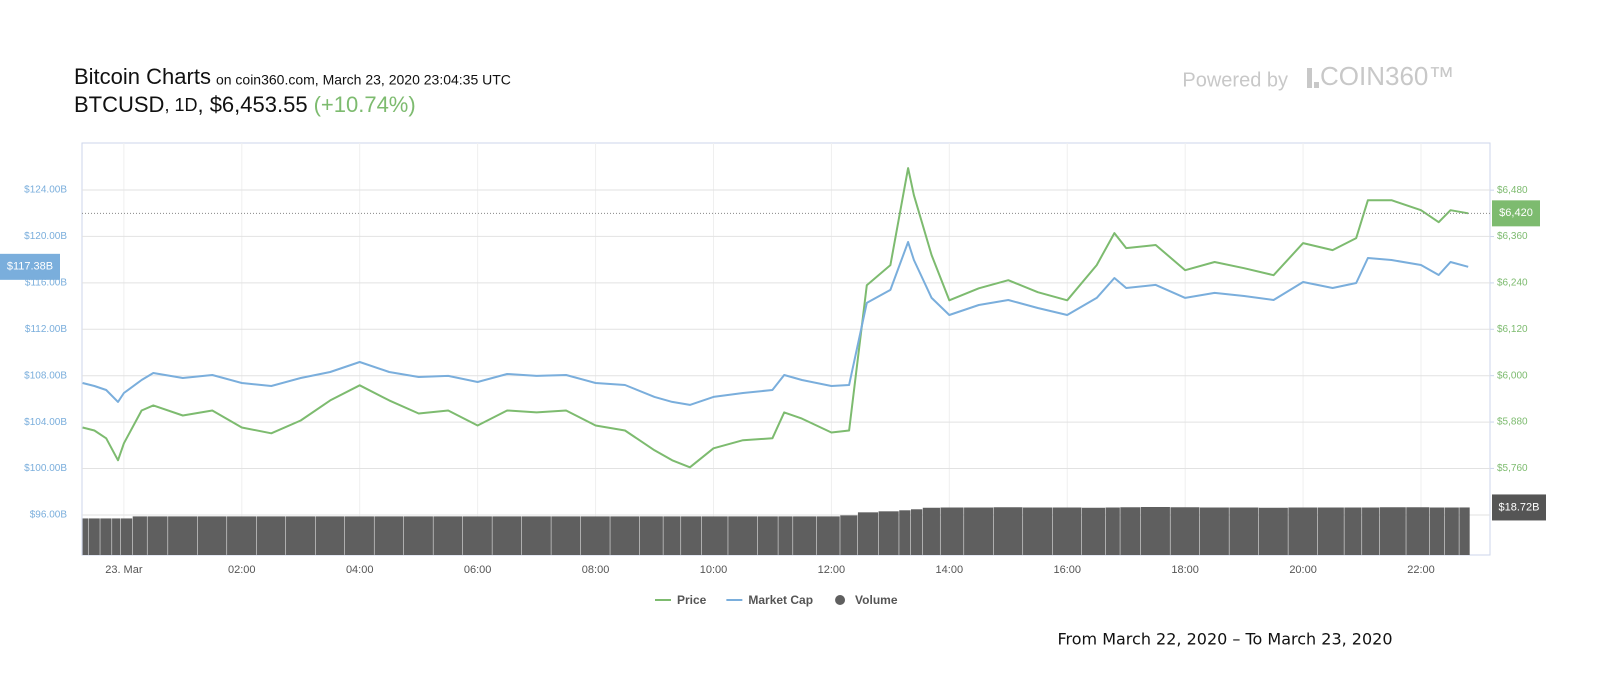  What do you see at coordinates (832, 570) in the screenshot?
I see `x-tick-label: 12:00` at bounding box center [832, 570].